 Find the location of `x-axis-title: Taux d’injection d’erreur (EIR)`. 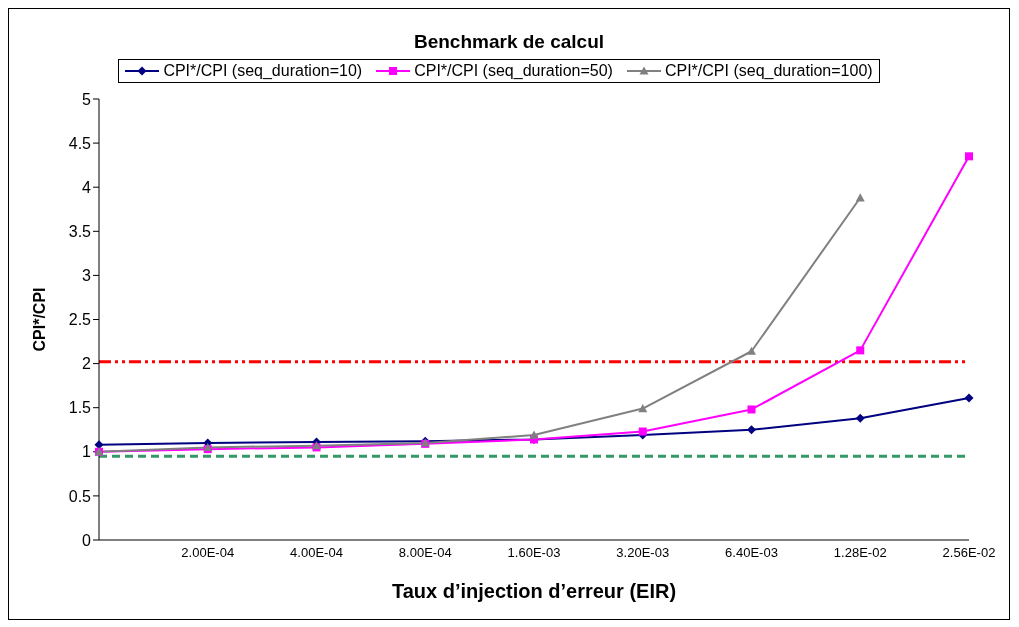

x-axis-title: Taux d’injection d’erreur (EIR) is located at coordinates (534, 591).